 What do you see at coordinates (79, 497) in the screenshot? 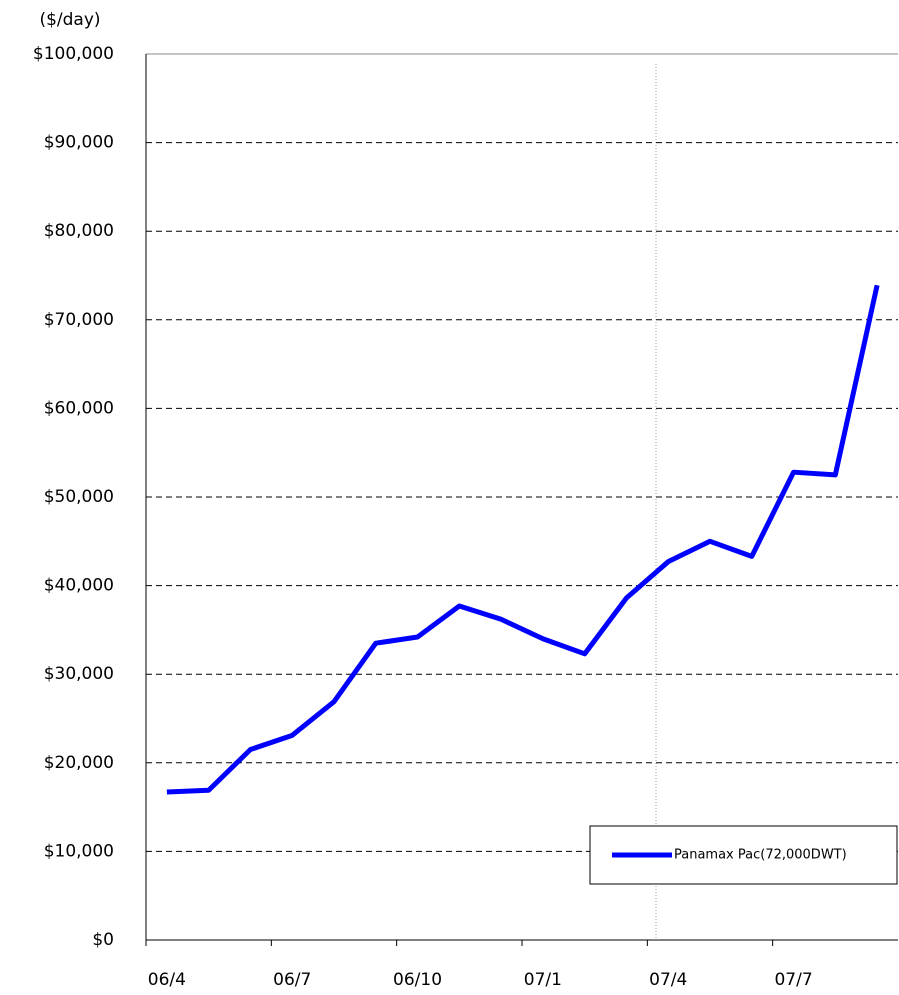
I see `y-tick-label: $50,000` at bounding box center [79, 497].